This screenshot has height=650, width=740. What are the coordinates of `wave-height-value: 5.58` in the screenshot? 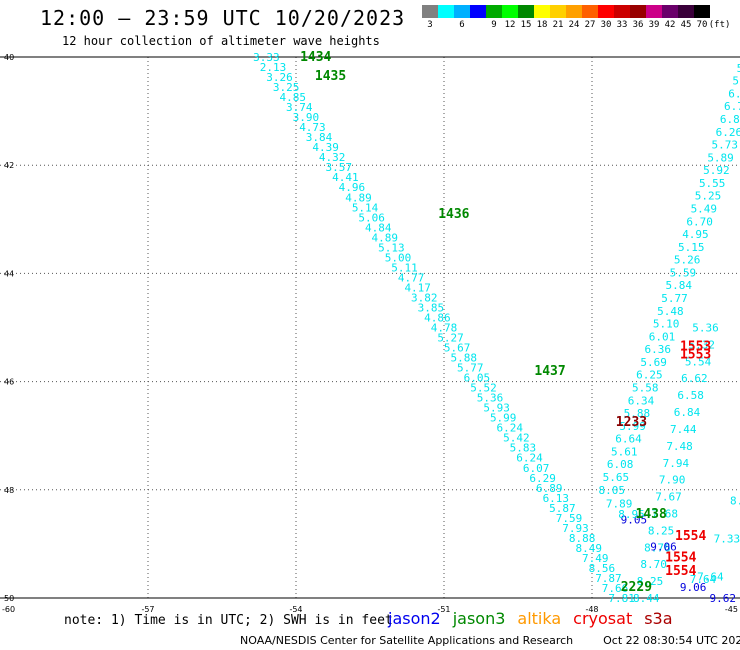 It's located at (645, 388).